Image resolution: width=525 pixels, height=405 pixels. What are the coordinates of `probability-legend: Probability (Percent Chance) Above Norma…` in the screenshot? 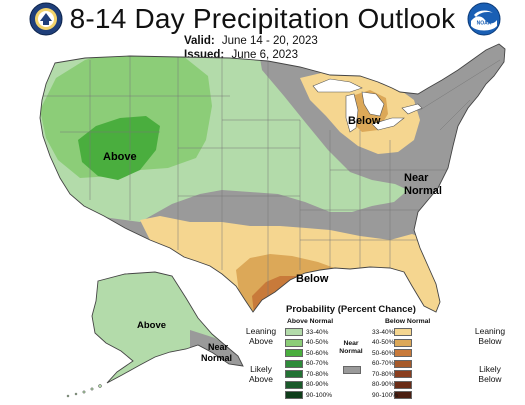 It's located at (381, 354).